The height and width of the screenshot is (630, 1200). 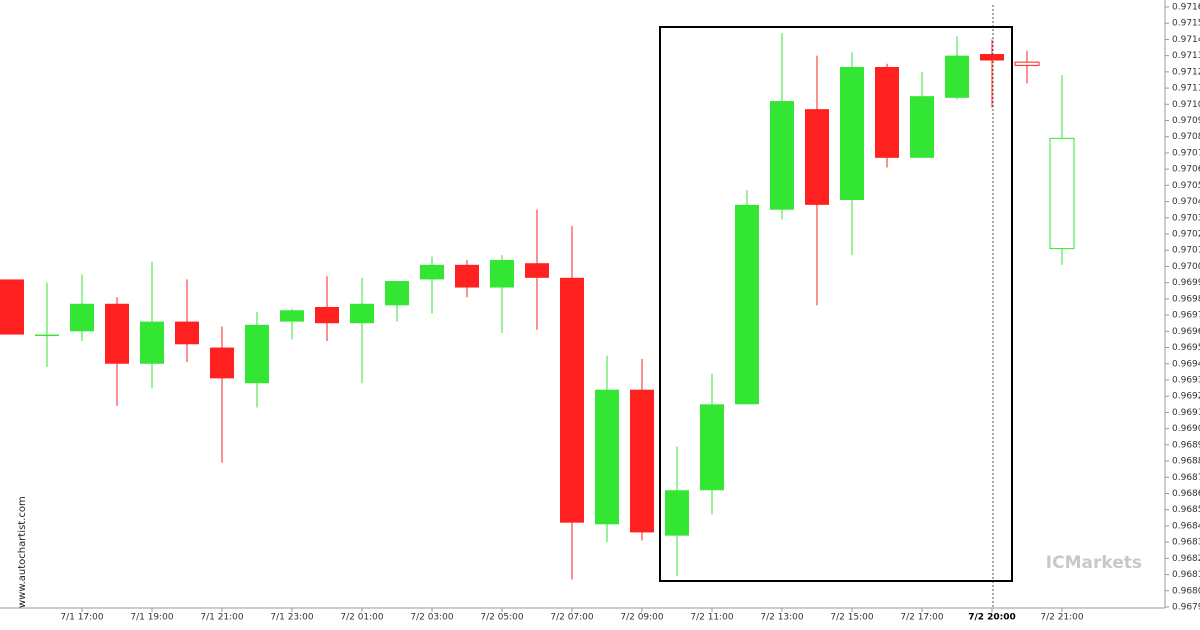 I want to click on x-tick-label: 7/1 23:00, so click(x=292, y=618).